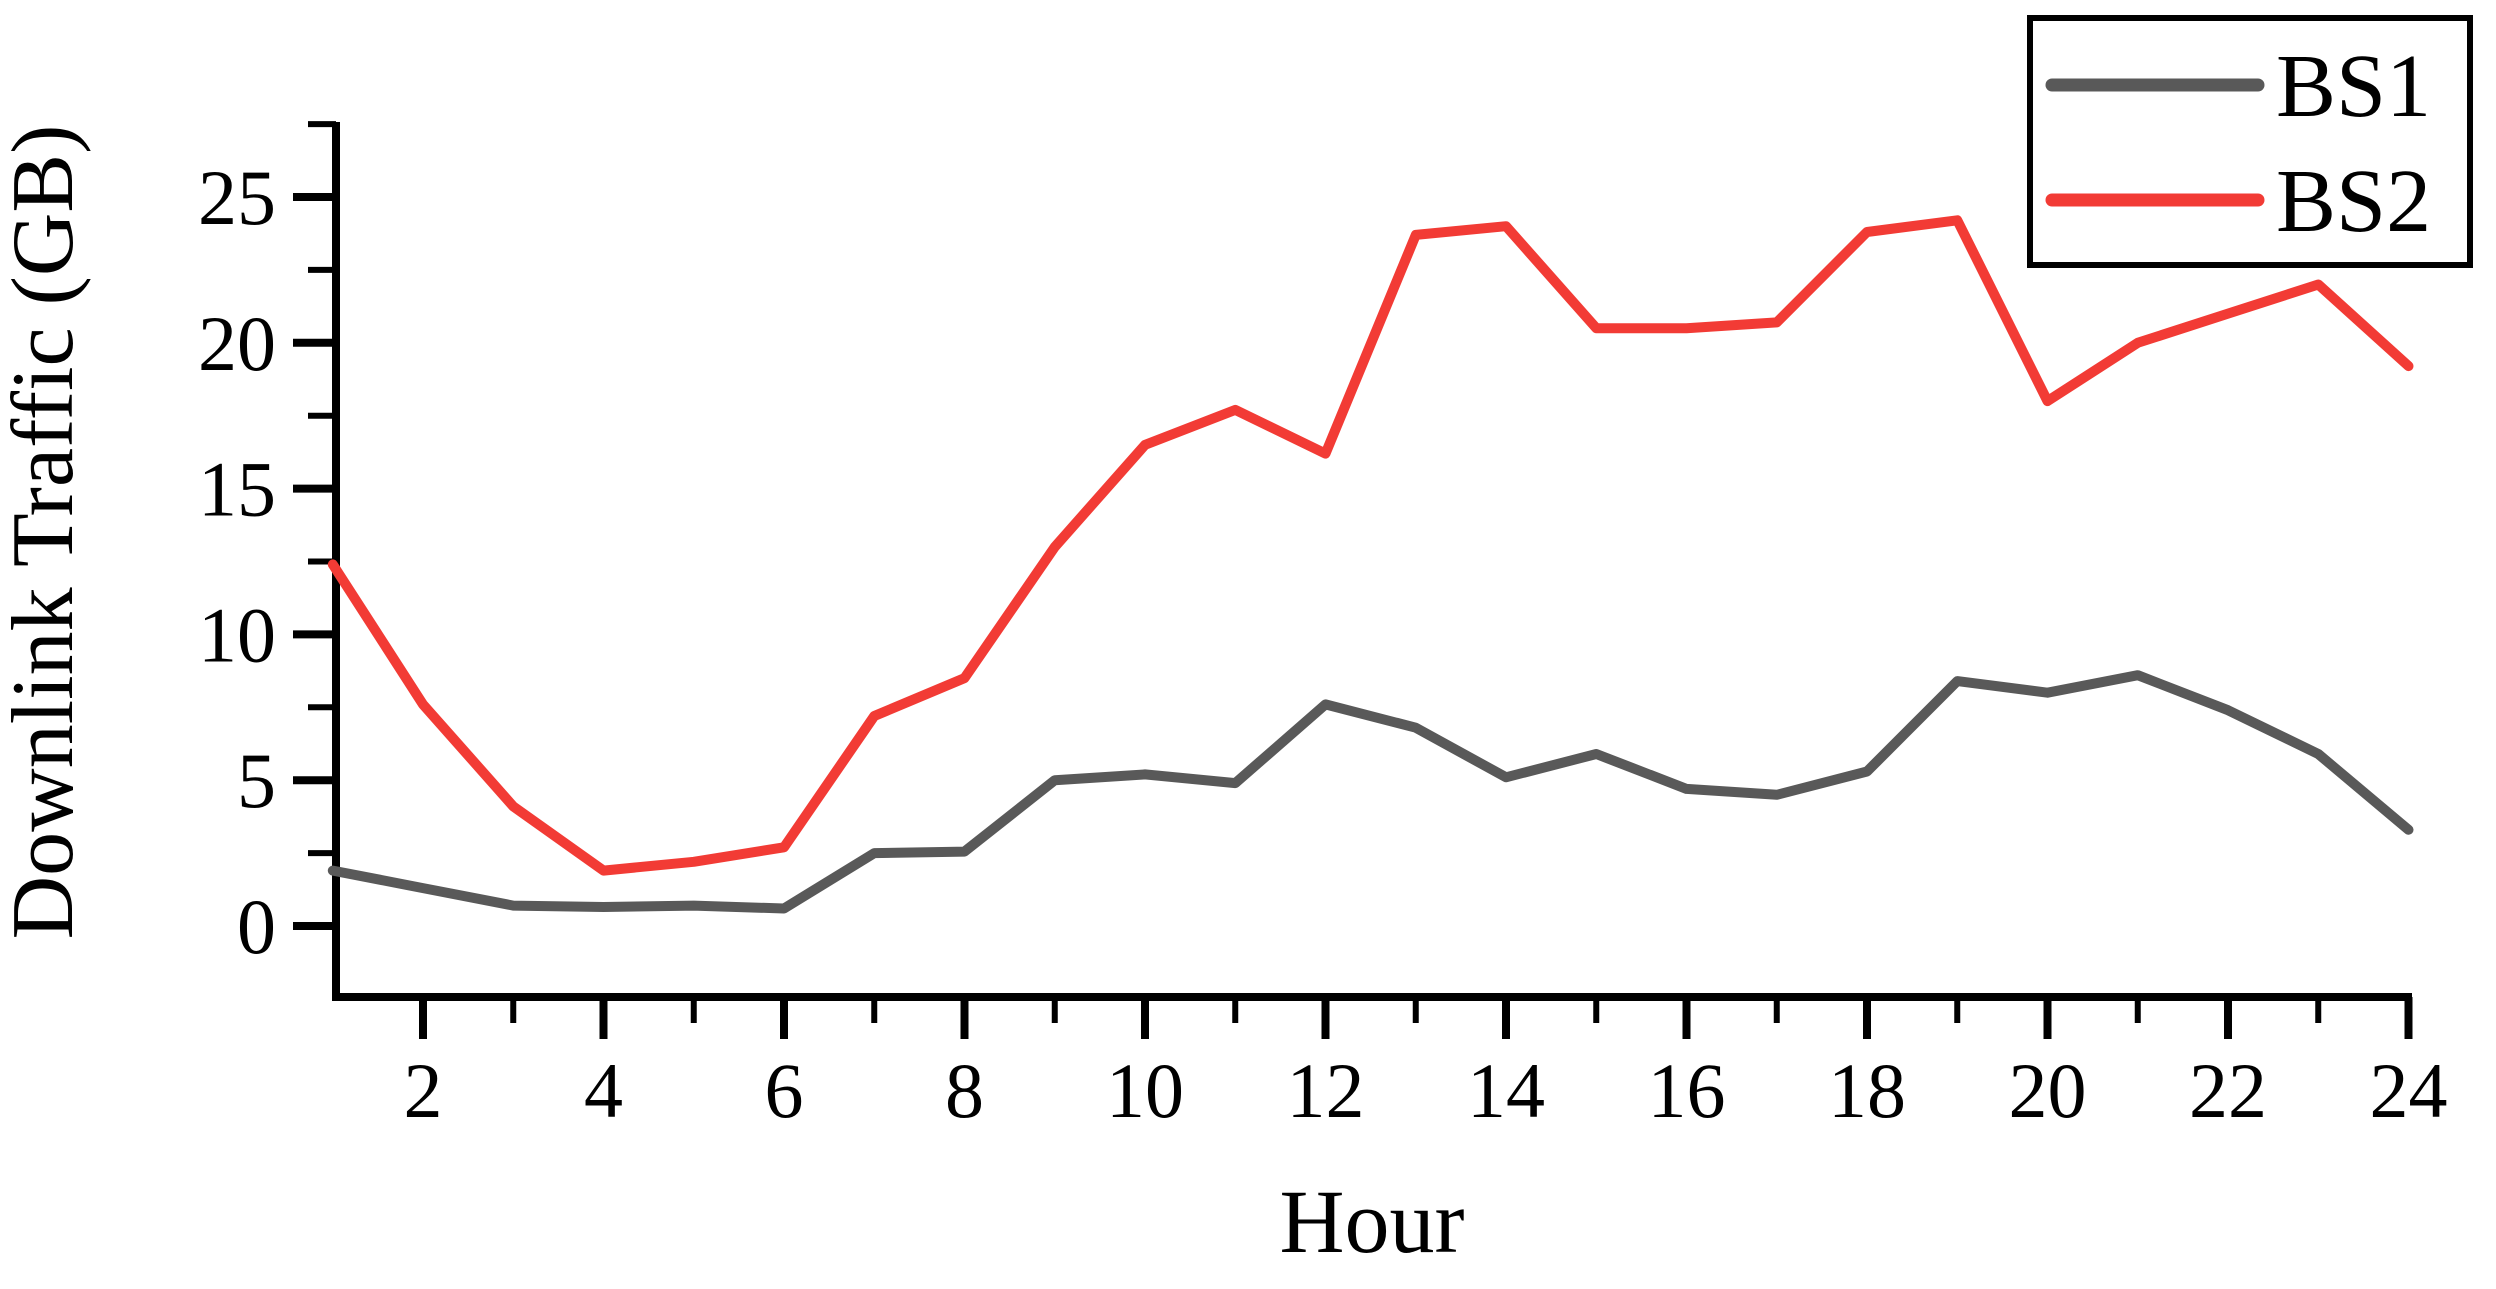  What do you see at coordinates (237, 197) in the screenshot?
I see `y-tick-label: 25` at bounding box center [237, 197].